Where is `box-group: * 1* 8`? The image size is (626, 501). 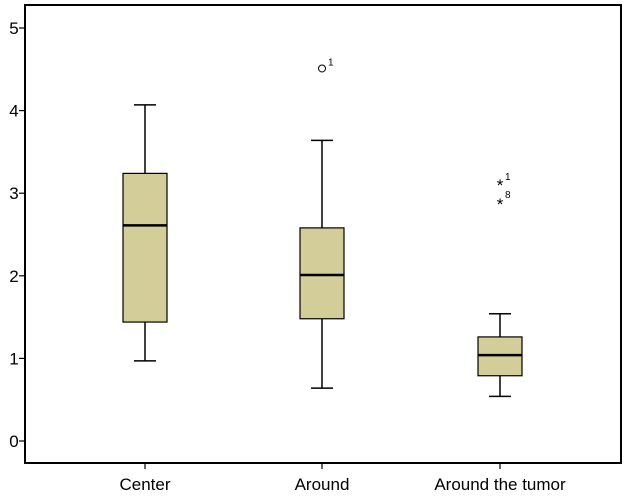
box-group: * 1* 8 is located at coordinates (500, 285).